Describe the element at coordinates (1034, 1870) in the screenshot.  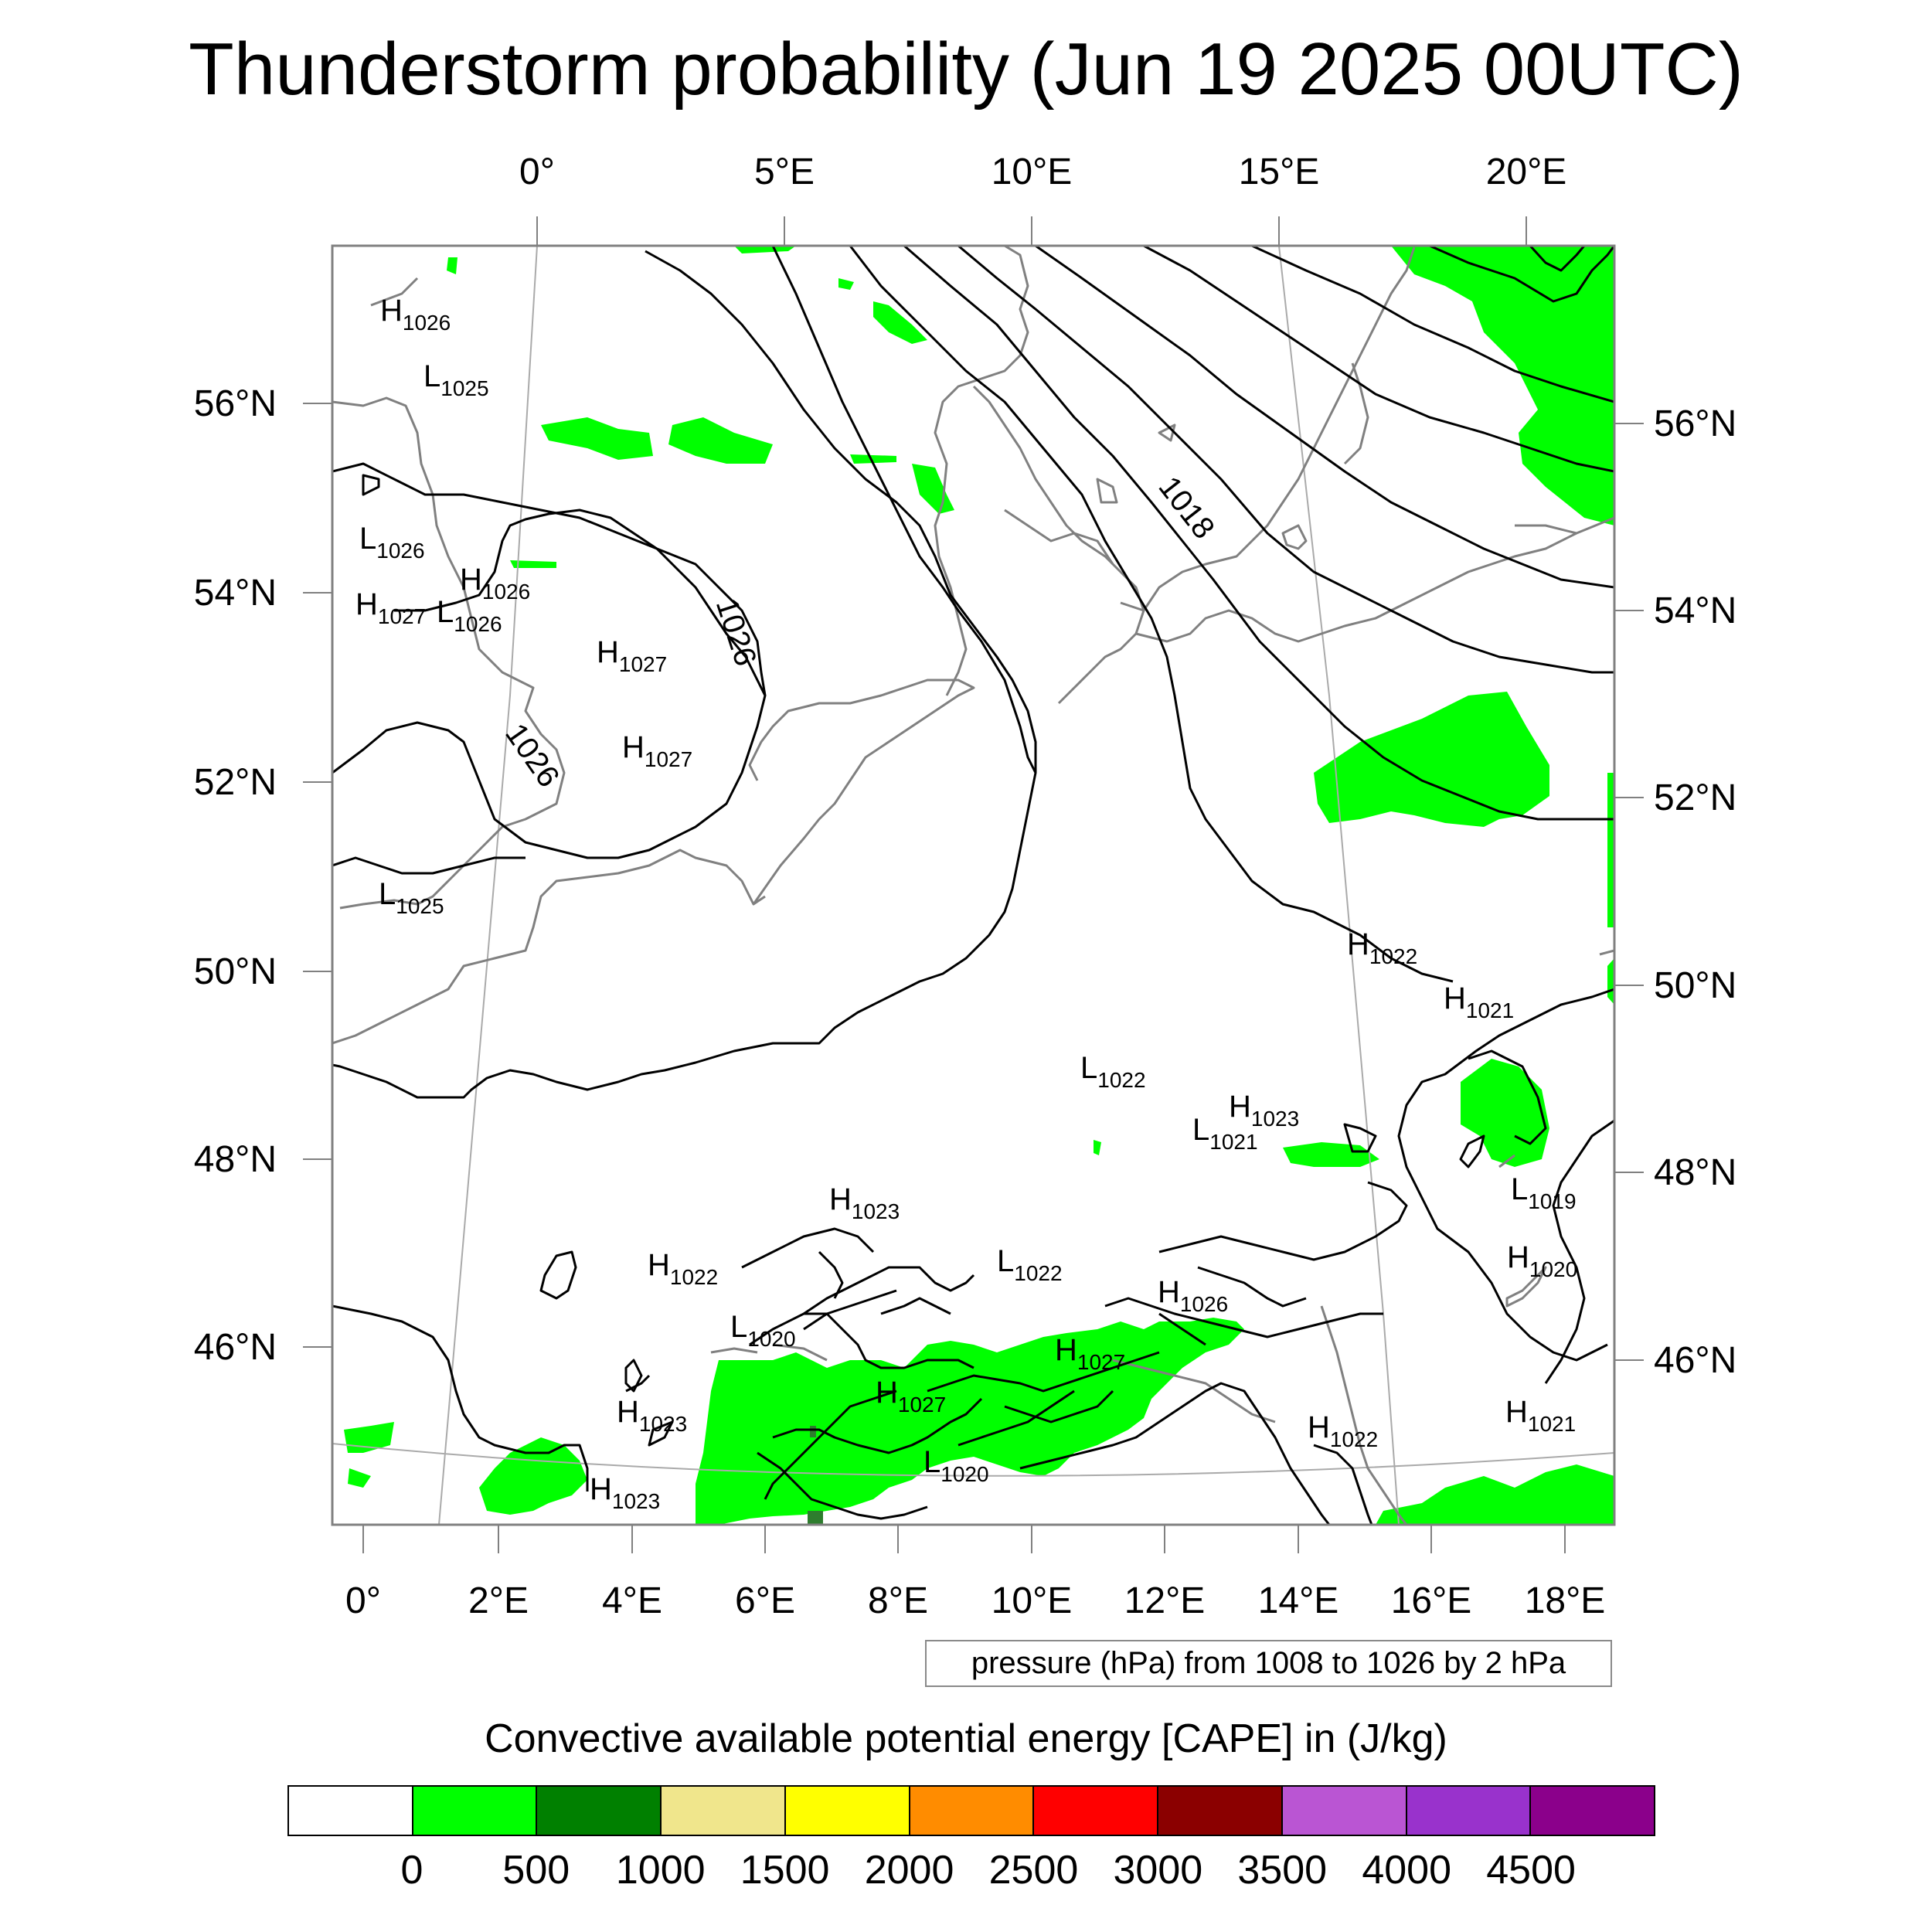
I see `colorbar-label: 2500` at that location.